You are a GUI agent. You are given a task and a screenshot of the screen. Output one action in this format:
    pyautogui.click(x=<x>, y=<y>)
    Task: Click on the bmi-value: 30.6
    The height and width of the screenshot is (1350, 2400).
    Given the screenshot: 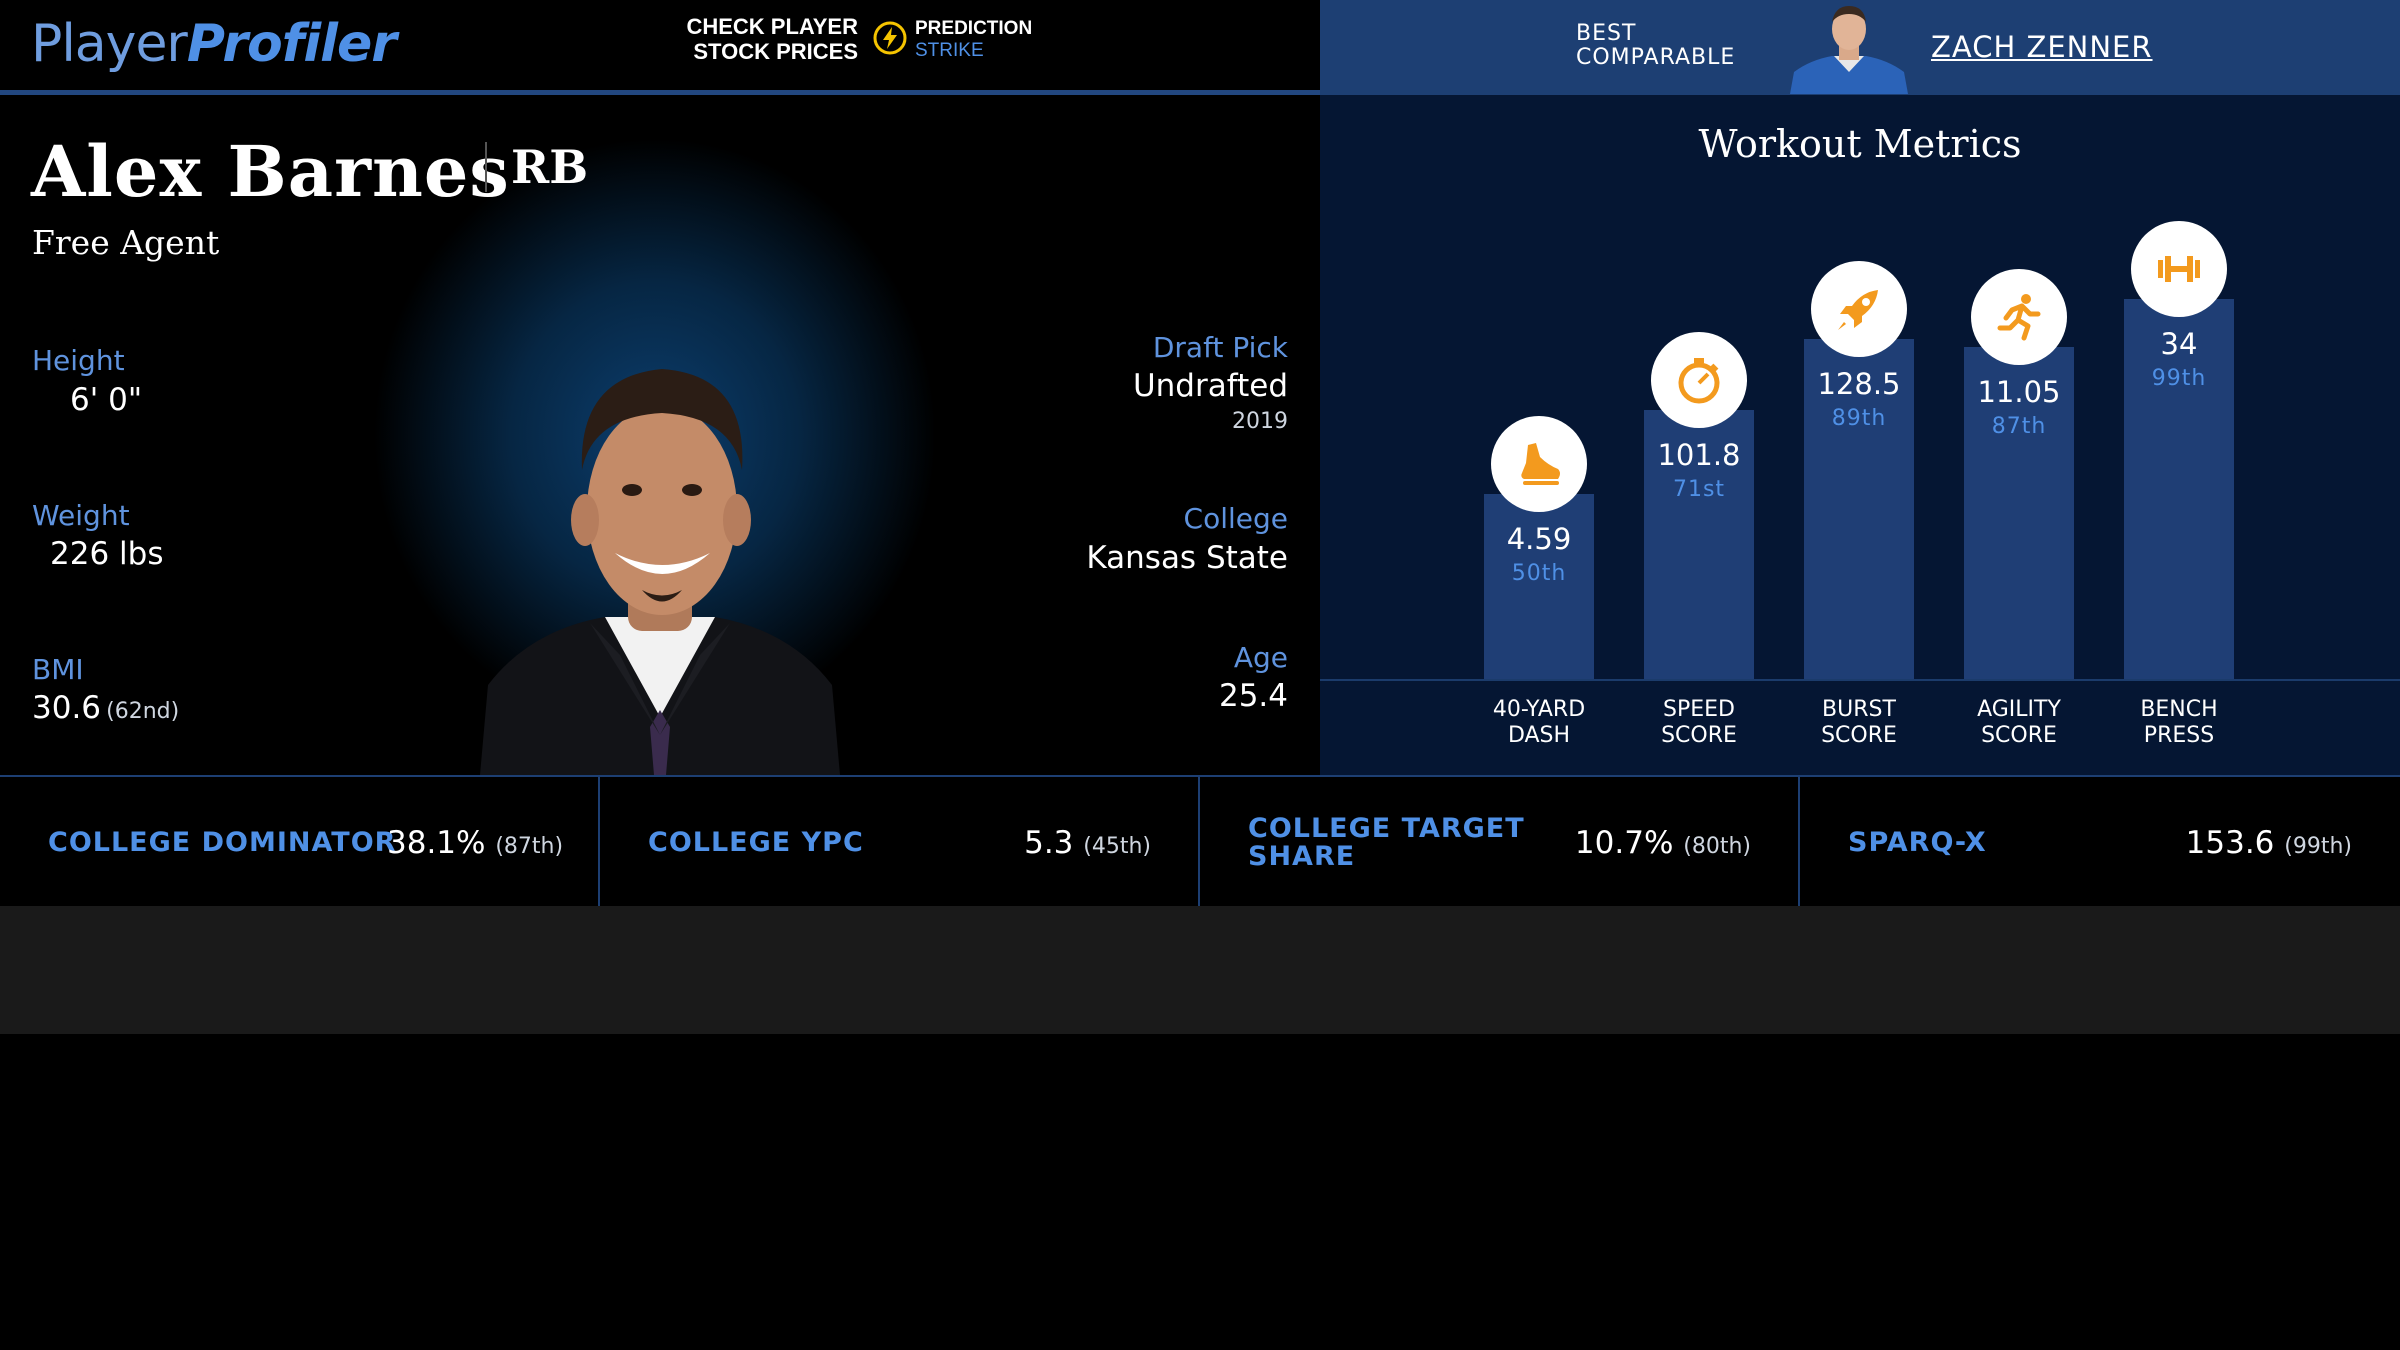 What is the action you would take?
    pyautogui.click(x=67, y=708)
    